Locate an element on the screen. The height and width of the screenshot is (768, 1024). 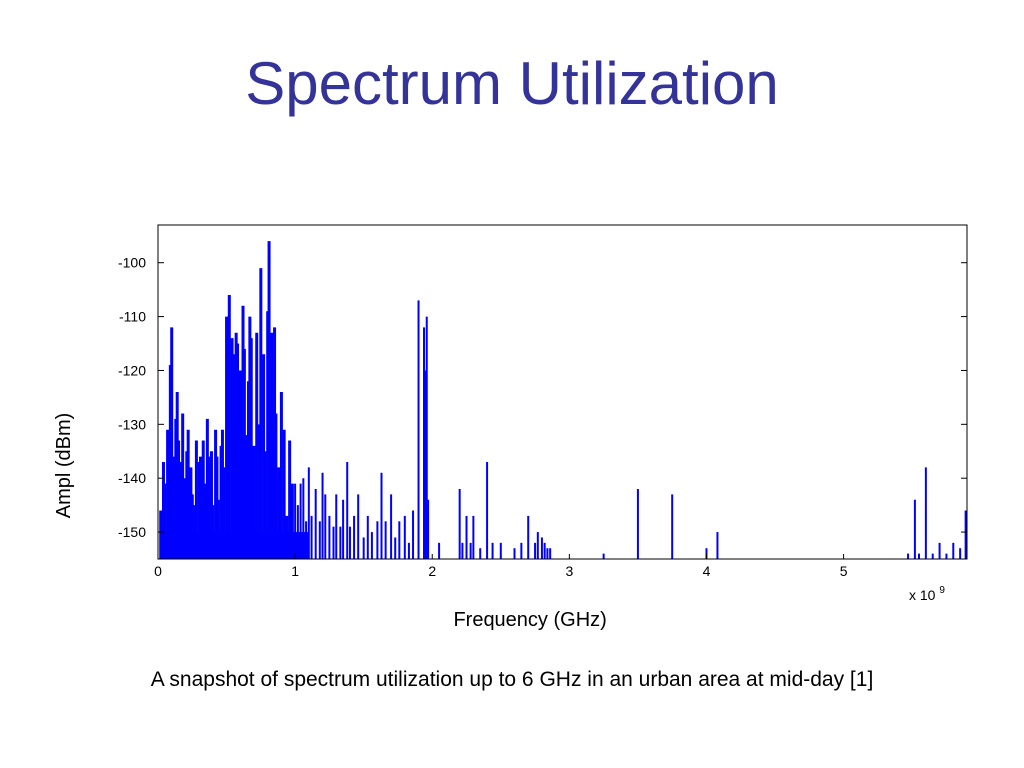
x-ticks: 0 1 2 3 4 5 is located at coordinates (501, 566).